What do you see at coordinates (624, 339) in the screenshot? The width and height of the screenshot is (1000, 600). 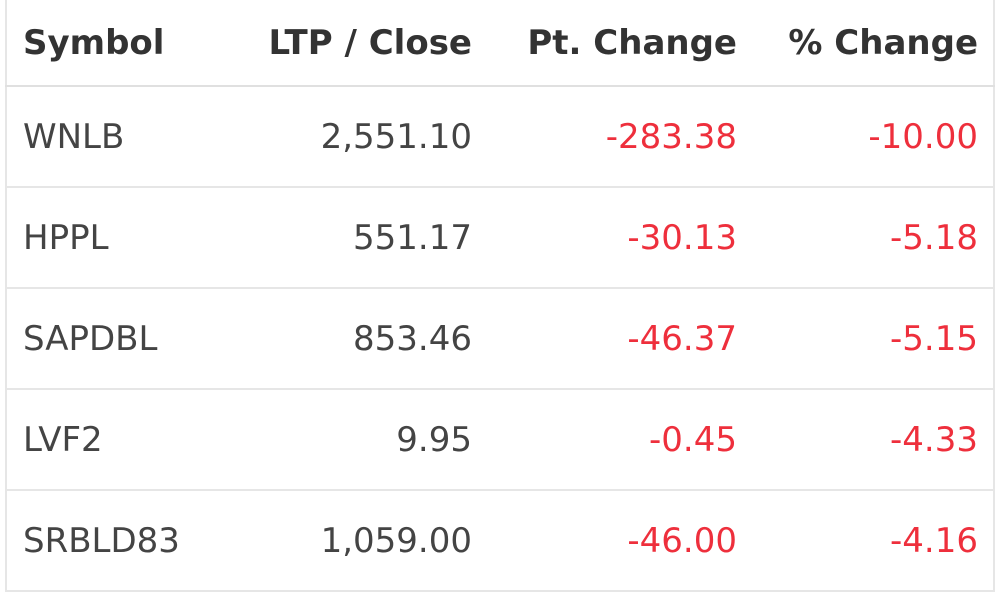 I see `table-cell: -46.37` at bounding box center [624, 339].